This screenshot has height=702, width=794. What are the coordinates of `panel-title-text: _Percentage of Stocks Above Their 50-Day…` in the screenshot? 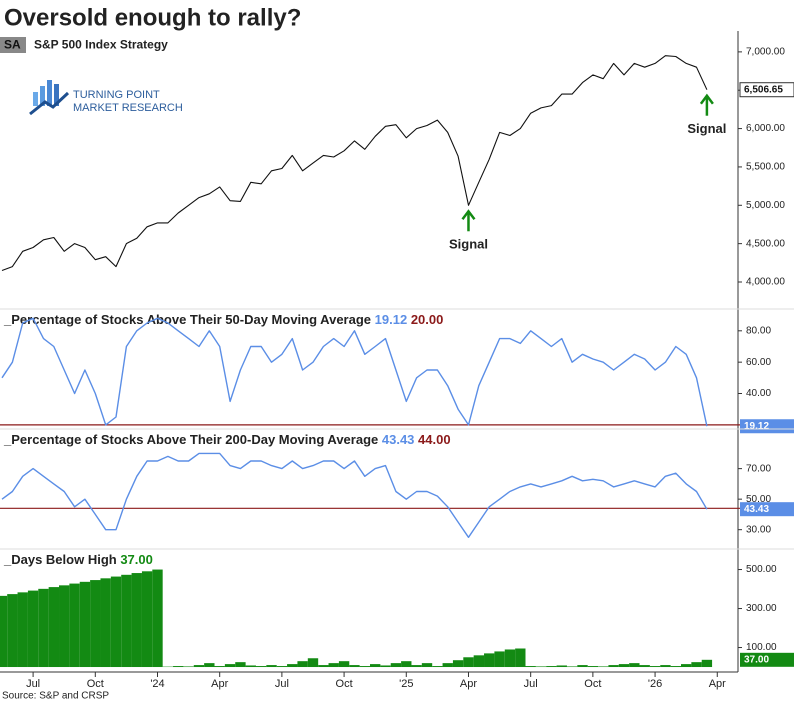 It's located at (187, 319).